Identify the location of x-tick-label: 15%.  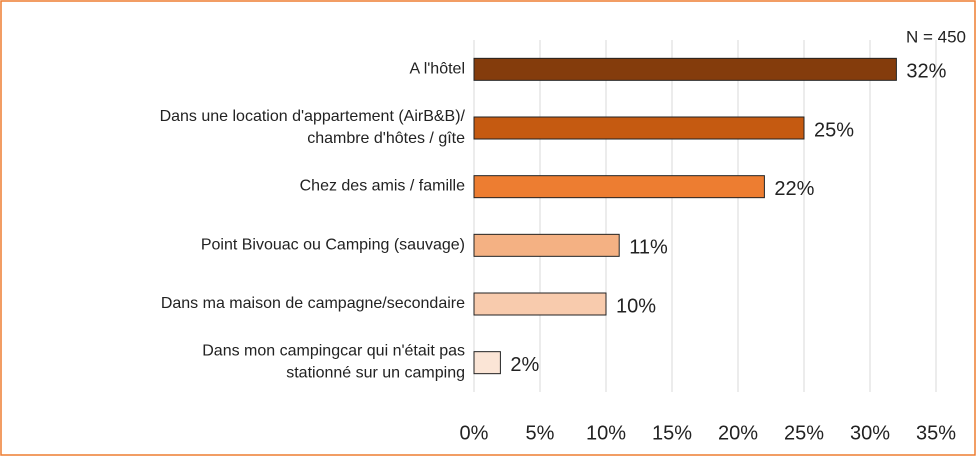
(672, 433).